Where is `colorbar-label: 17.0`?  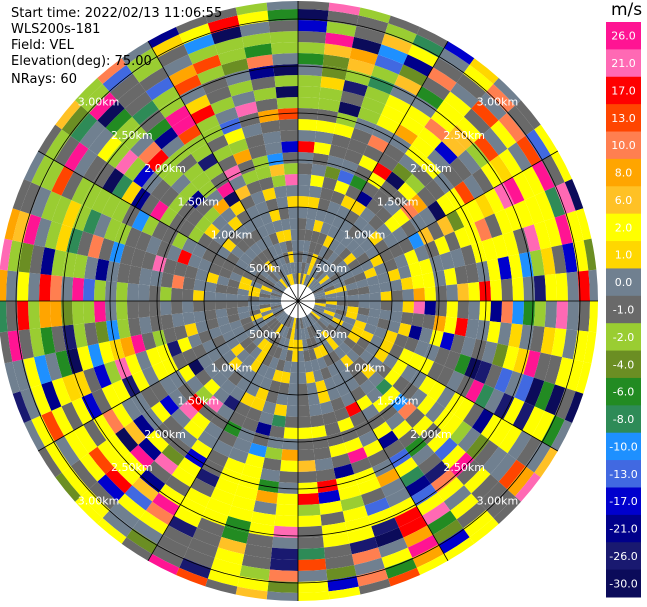
colorbar-label: 17.0 is located at coordinates (623, 90).